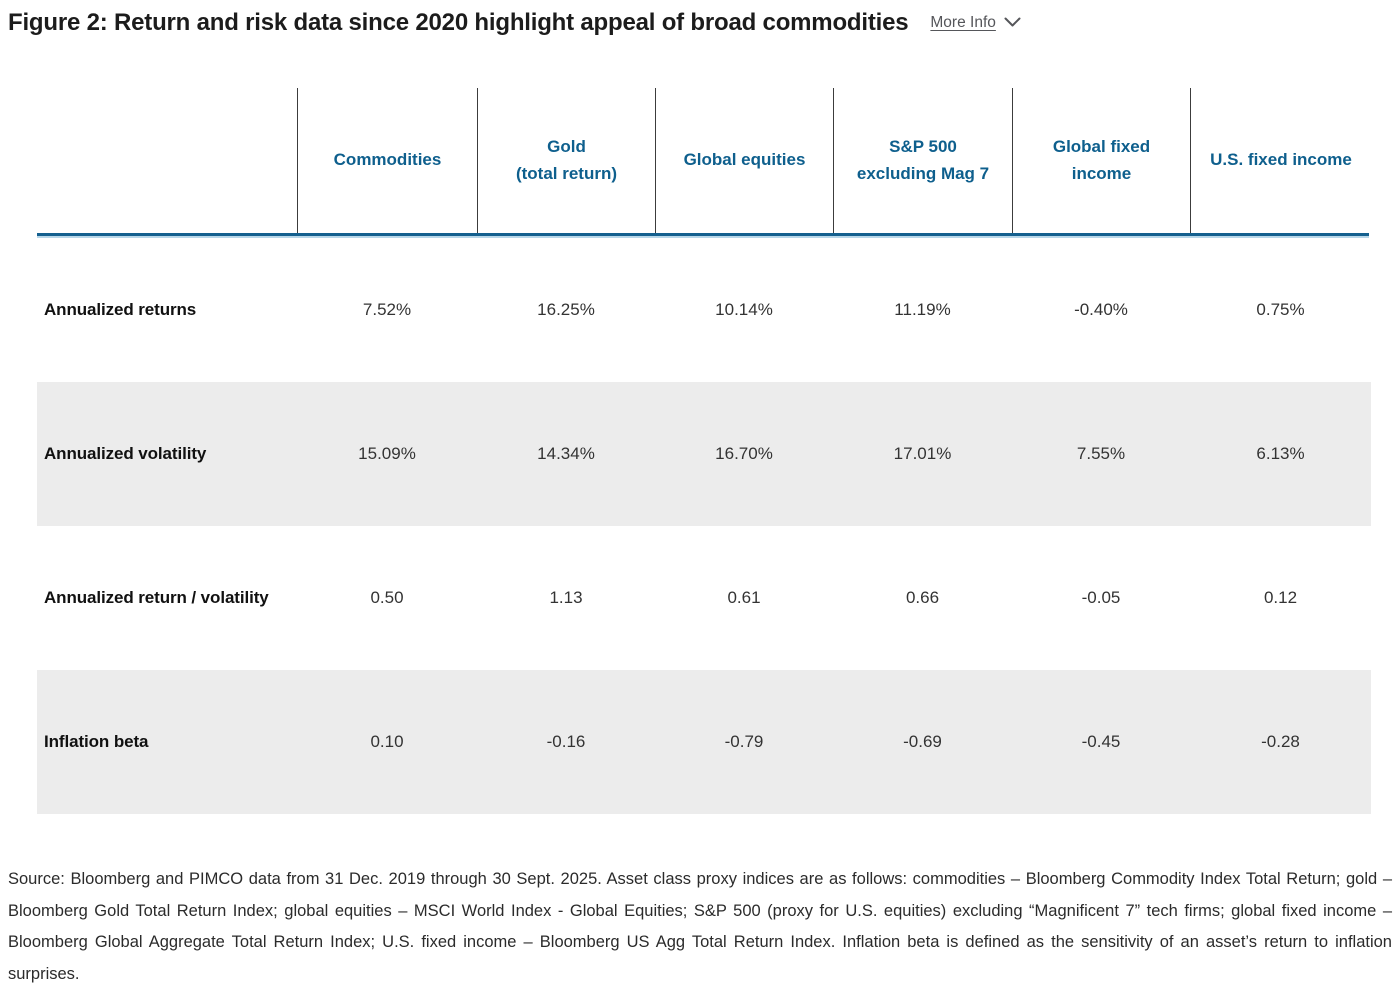 This screenshot has width=1399, height=991. I want to click on table-cell: 6.13%, so click(1280, 453).